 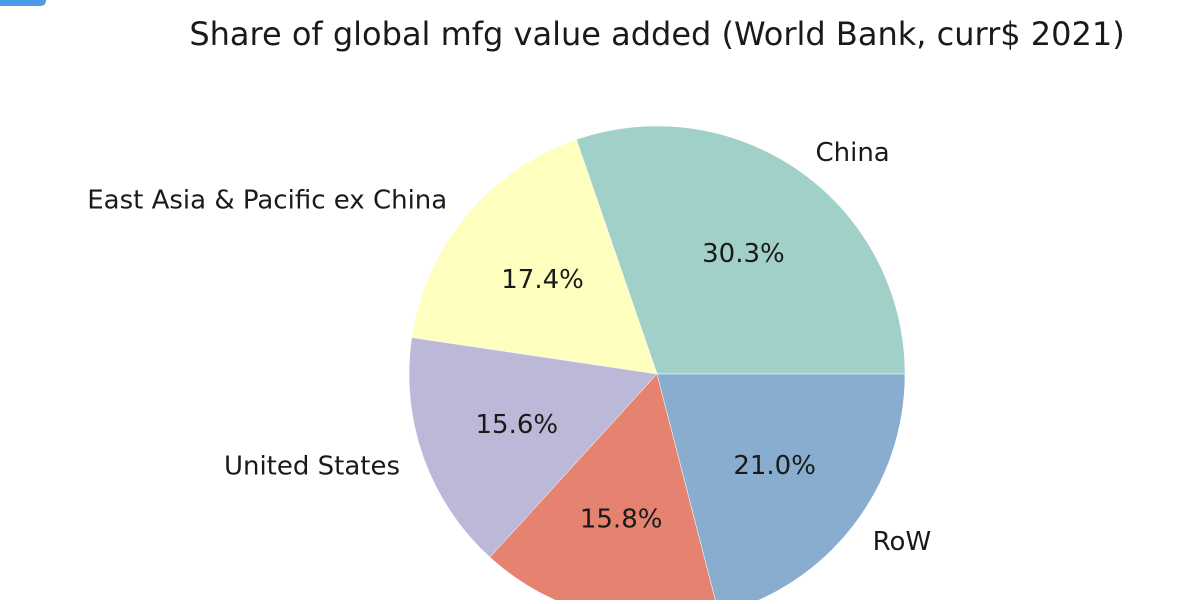 I want to click on slice-category-label: China, so click(x=852, y=153).